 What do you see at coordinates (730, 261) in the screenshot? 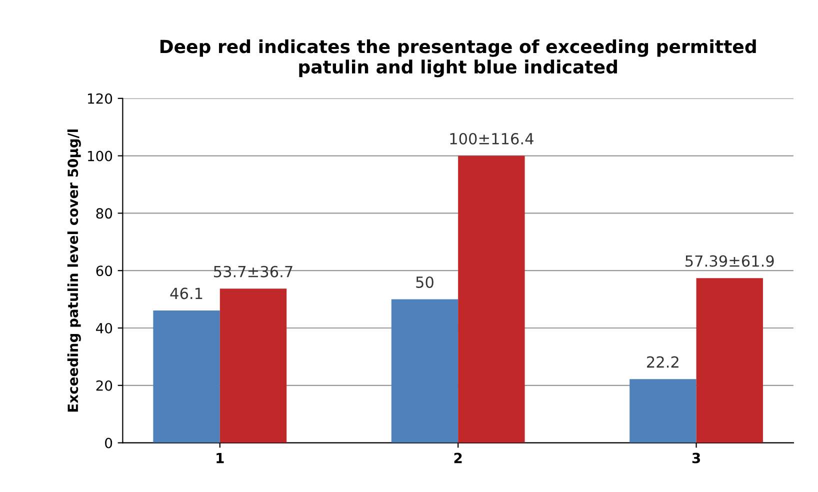
I see `data-label: 57.39±61.9` at bounding box center [730, 261].